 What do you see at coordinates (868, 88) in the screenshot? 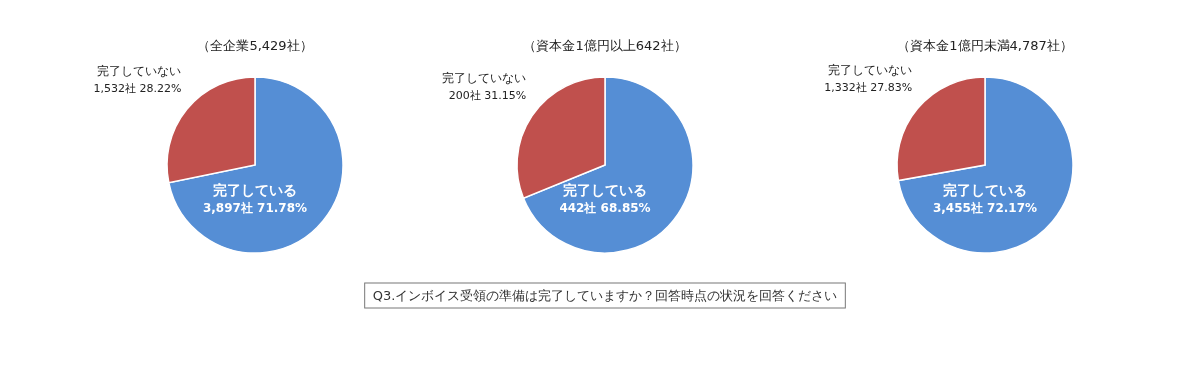
I see `data-label: 1,332社 27.83%` at bounding box center [868, 88].